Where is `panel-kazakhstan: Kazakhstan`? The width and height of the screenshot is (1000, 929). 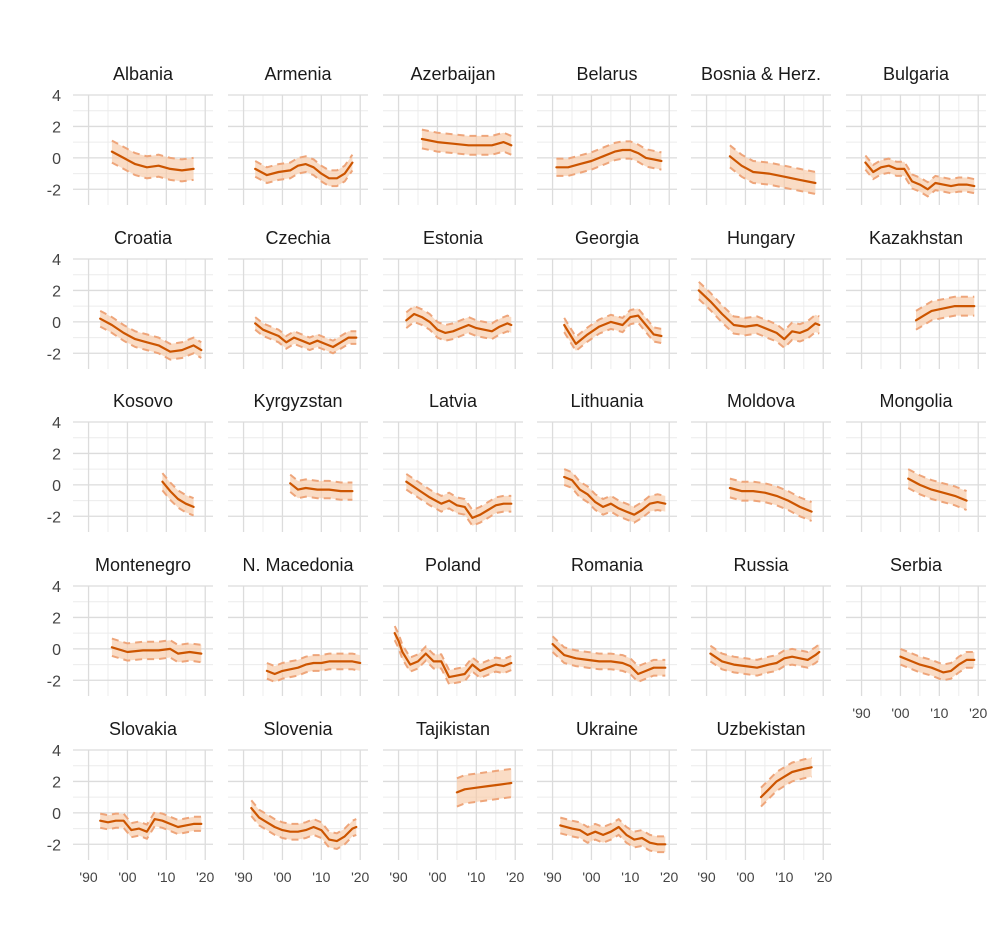 panel-kazakhstan: Kazakhstan is located at coordinates (916, 298).